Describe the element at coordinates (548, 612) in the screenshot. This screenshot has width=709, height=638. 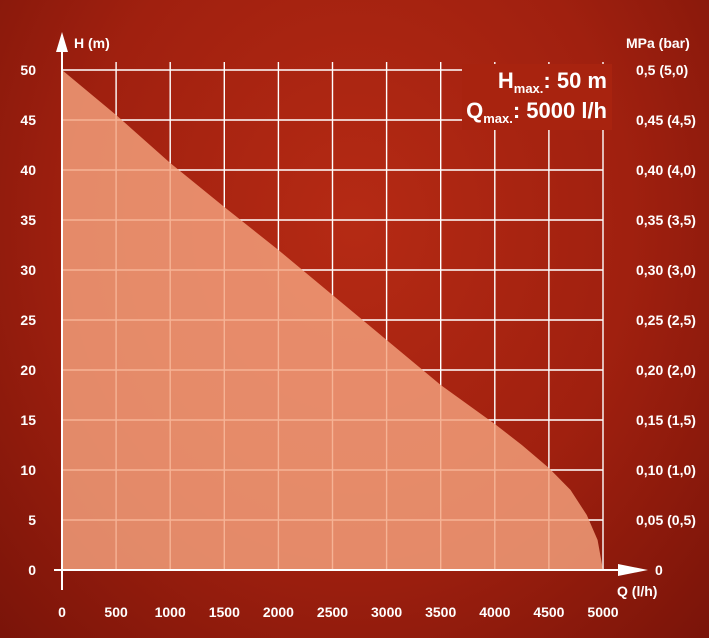
I see `x-tick-label: 4500` at that location.